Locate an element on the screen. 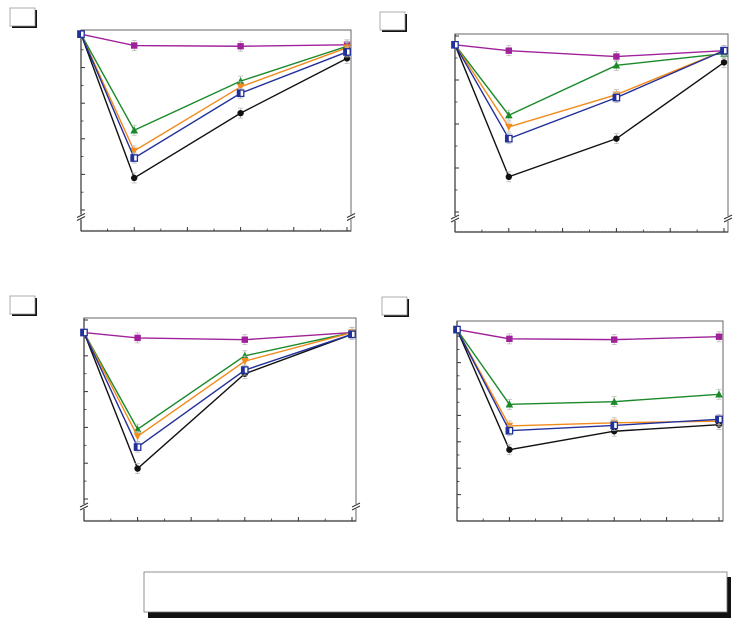  legend is located at coordinates (437, 594).